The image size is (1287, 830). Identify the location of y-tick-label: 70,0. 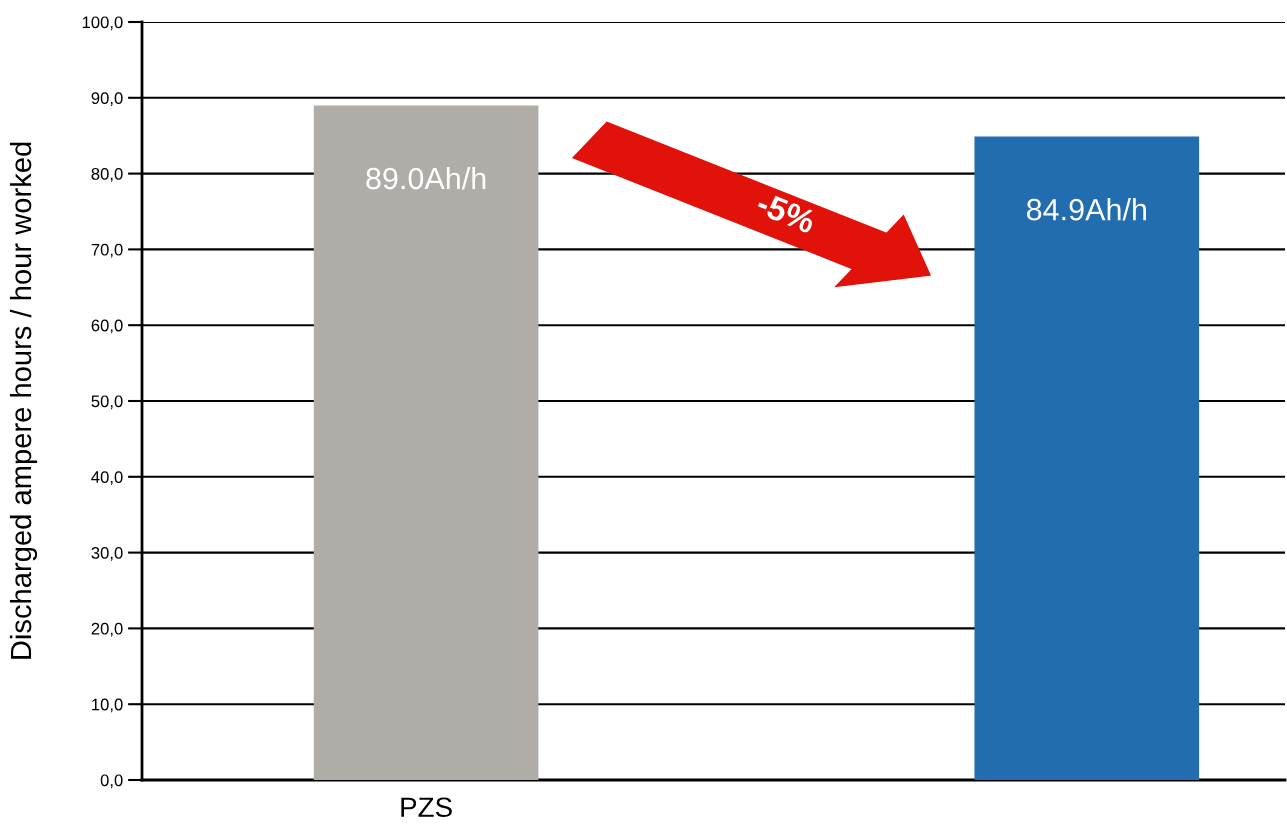
(107, 250).